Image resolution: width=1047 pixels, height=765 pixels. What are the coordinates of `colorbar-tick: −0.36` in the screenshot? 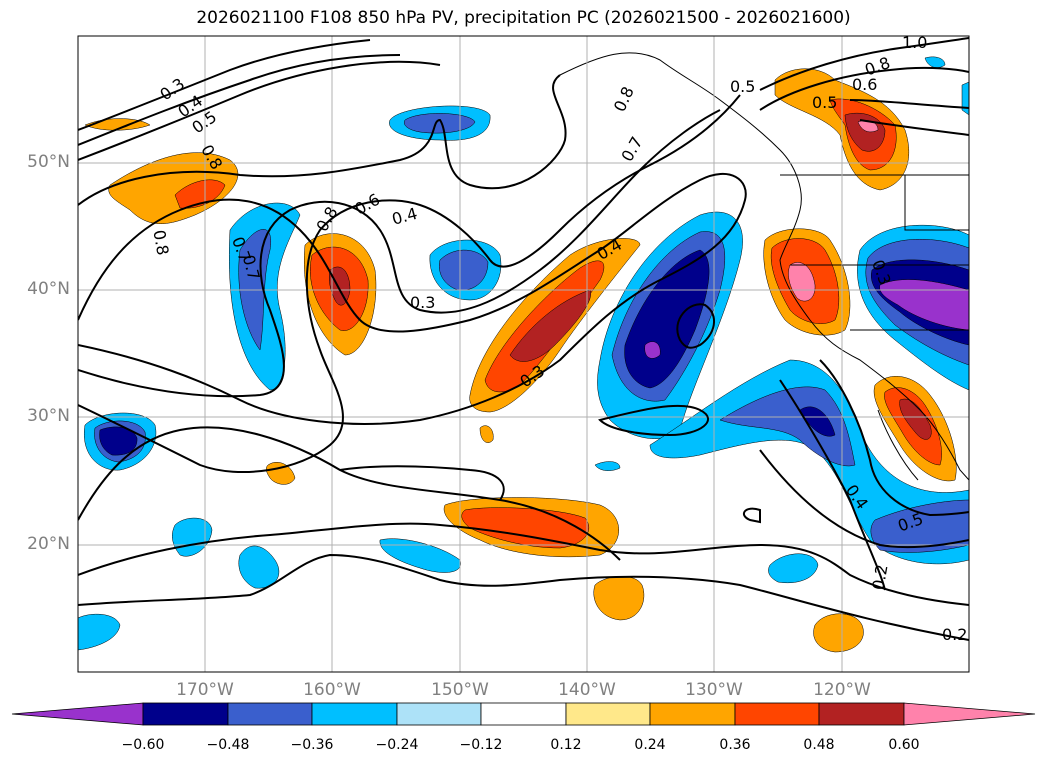 It's located at (312, 745).